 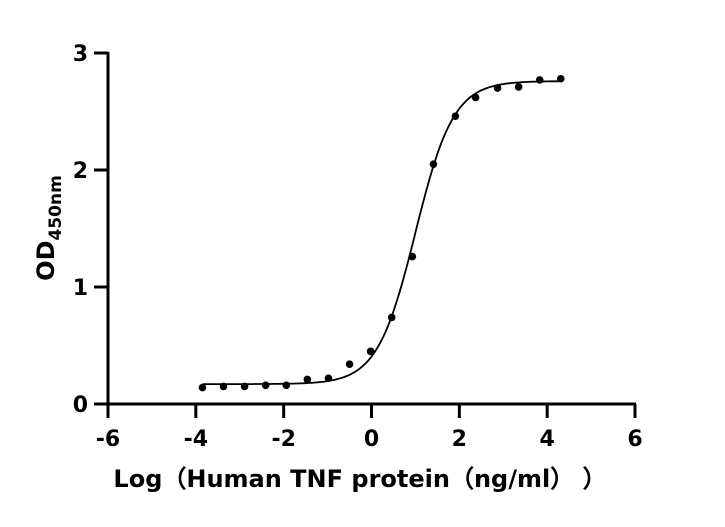 I want to click on y-tick-label: 1, so click(x=80, y=288).